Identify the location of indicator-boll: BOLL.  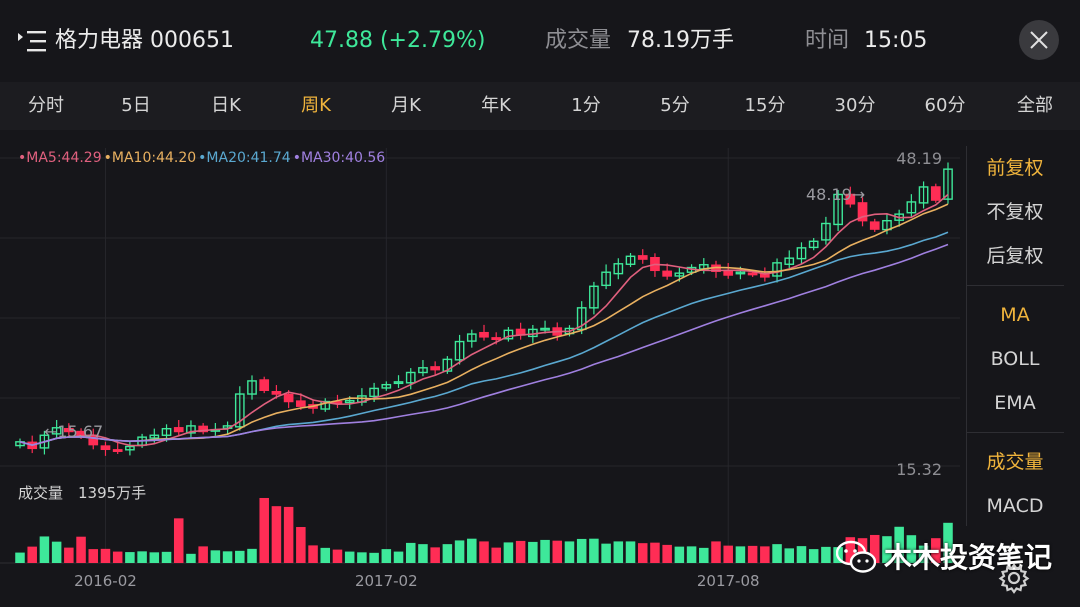
(1015, 359).